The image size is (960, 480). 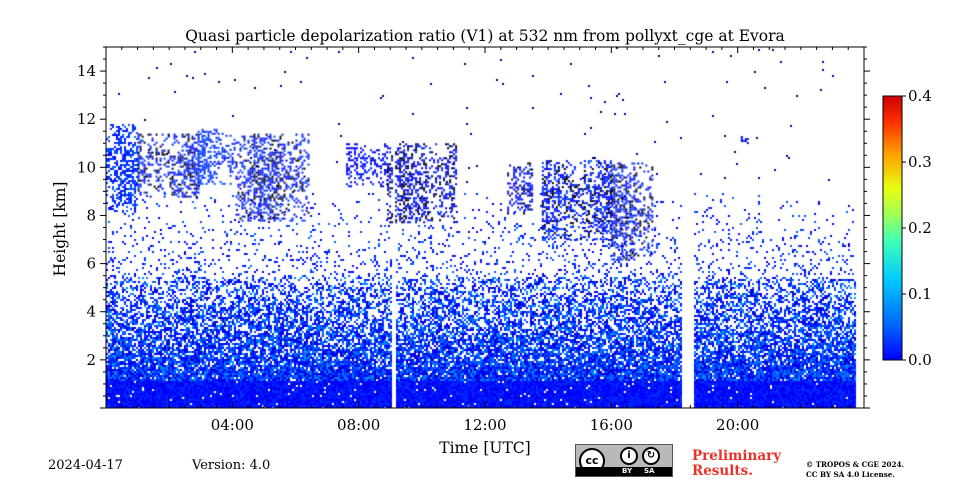 I want to click on colorbar-axis: 0.0 0.1 0.2 0.3 0.4, so click(x=917, y=228).